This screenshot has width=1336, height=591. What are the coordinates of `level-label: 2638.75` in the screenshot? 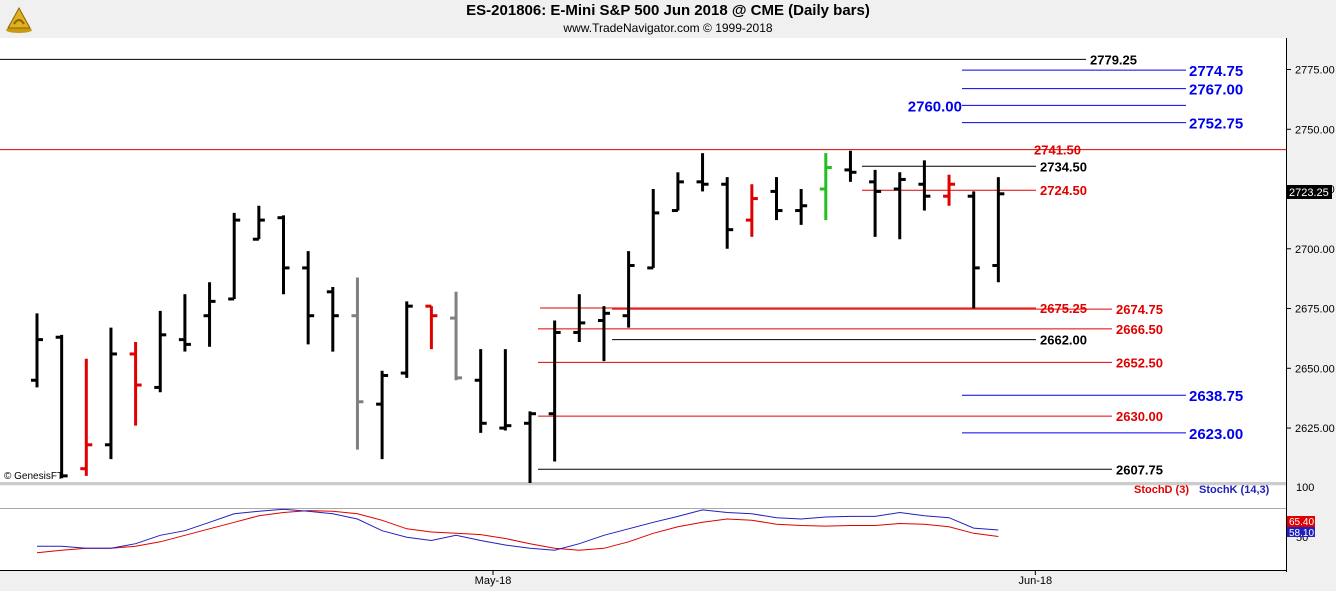 It's located at (1216, 396).